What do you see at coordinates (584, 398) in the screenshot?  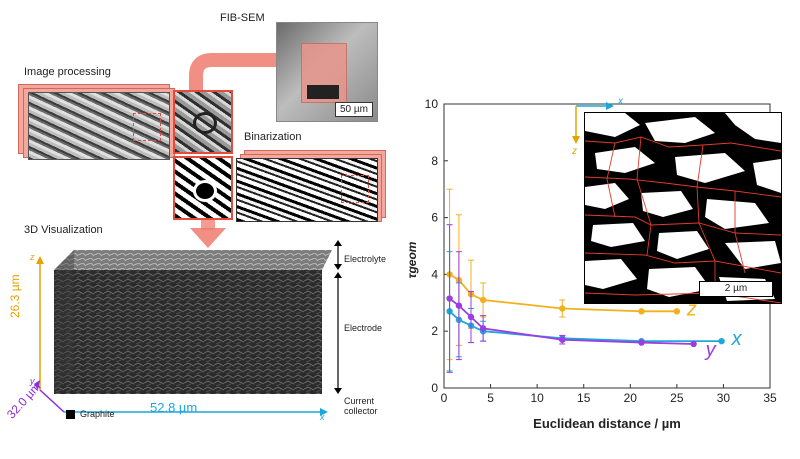 I see `x-tick-label: 15` at bounding box center [584, 398].